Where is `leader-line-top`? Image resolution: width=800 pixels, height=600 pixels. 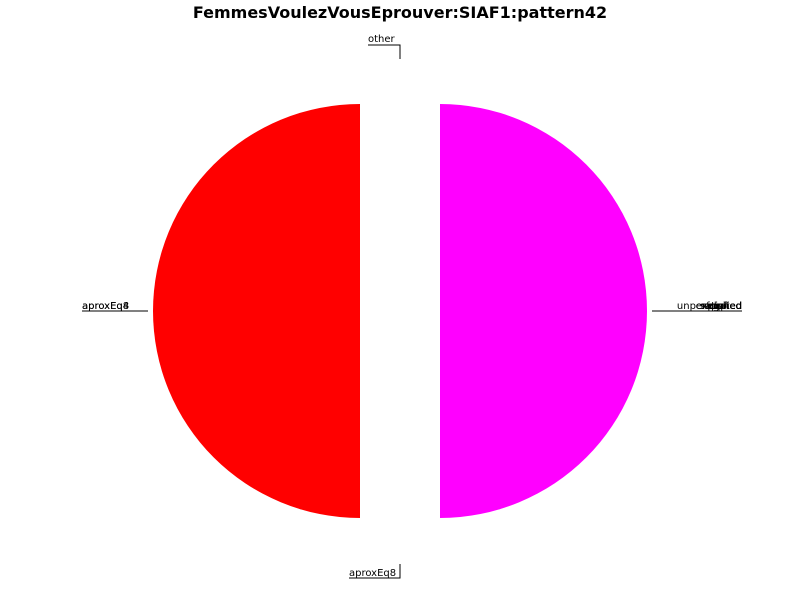 leader-line-top is located at coordinates (384, 51).